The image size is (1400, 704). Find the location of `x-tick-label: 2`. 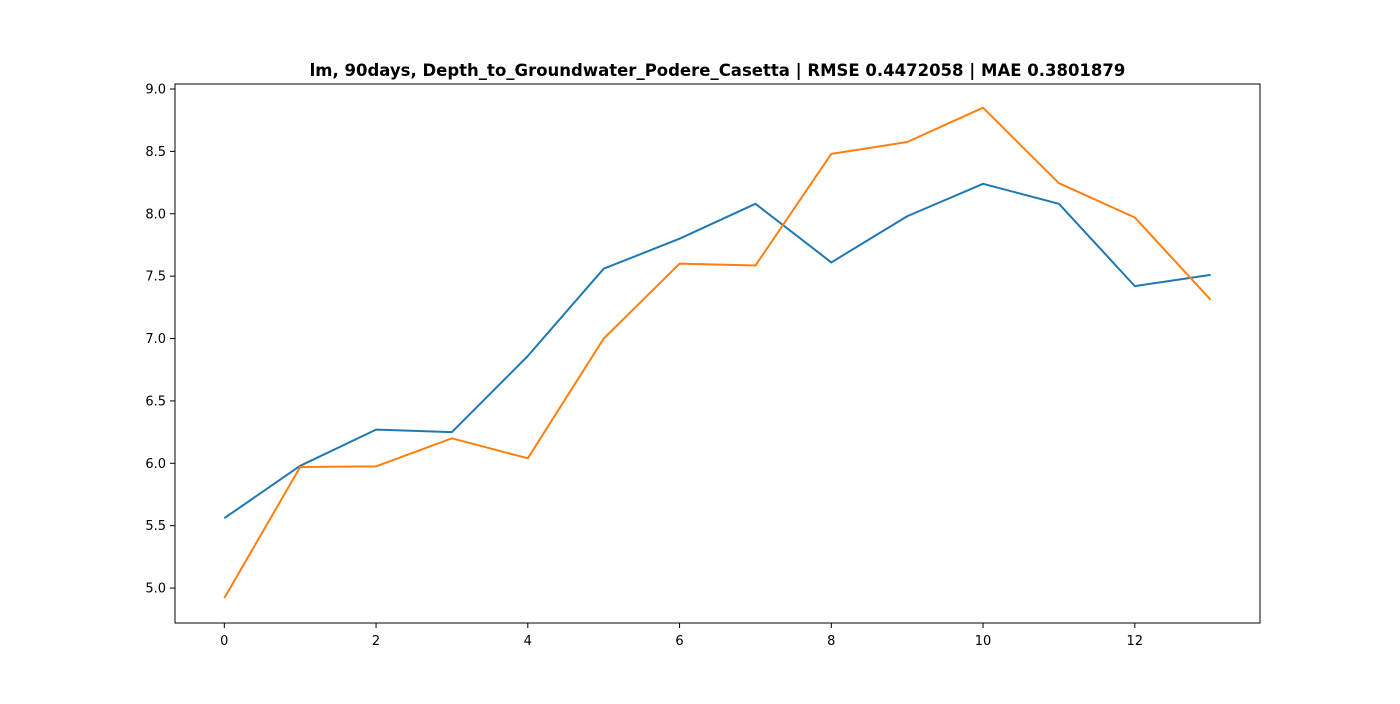

x-tick-label: 2 is located at coordinates (376, 641).